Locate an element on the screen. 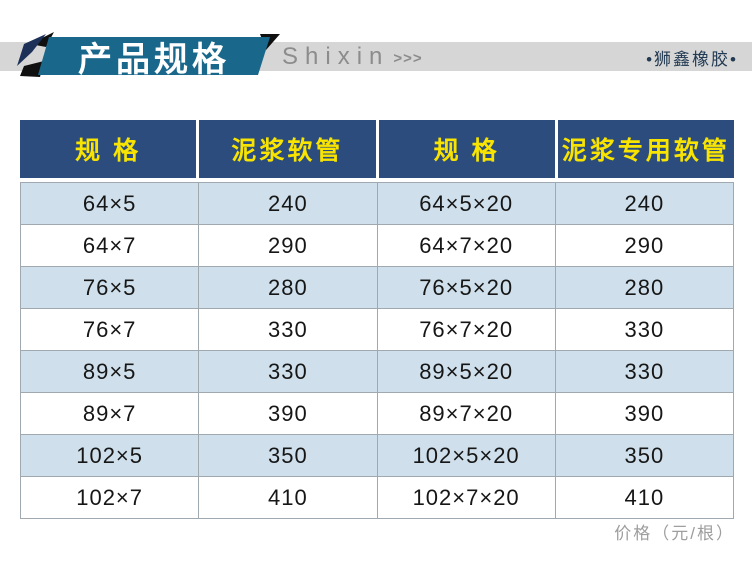 The width and height of the screenshot is (752, 580). spec-cell: 64×7×20 is located at coordinates (466, 245).